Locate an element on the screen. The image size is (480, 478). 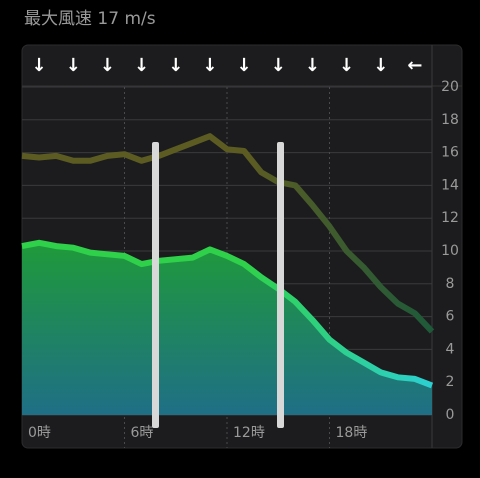
chart-title: 最大風速 17 m/s is located at coordinates (90, 19).